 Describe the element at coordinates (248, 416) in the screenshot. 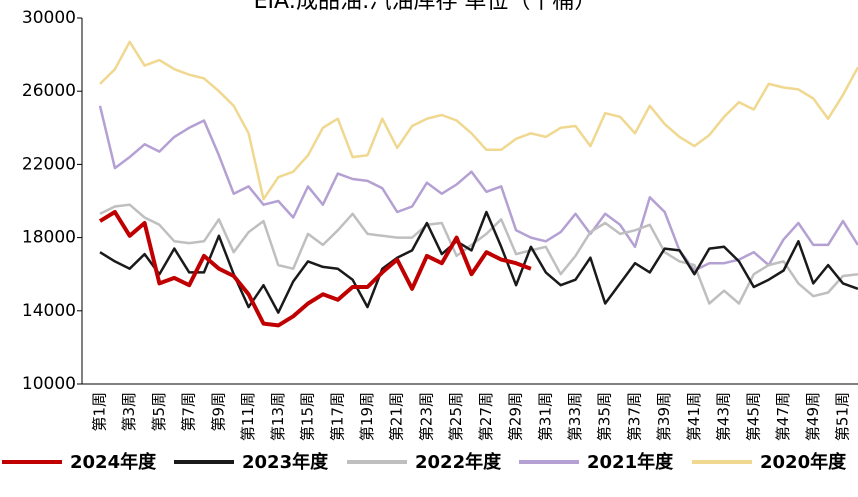

I see `x-tick-label: 第11周` at that location.